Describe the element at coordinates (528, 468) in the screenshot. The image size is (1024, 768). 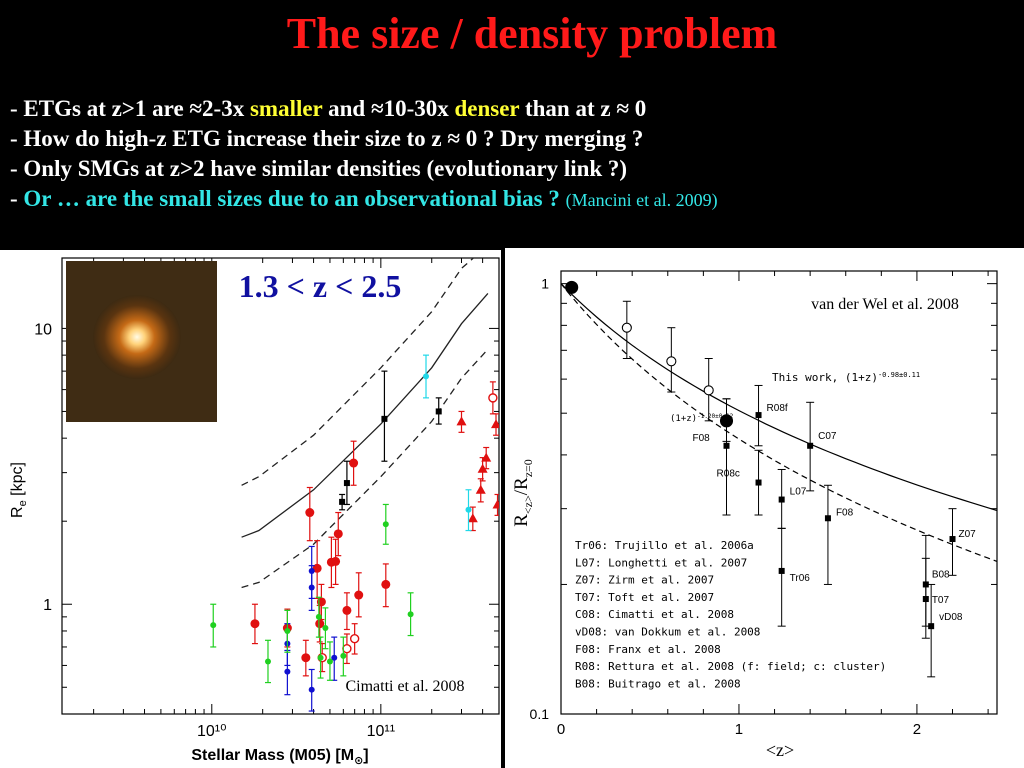
I see `y-axis-label-sub: z=0` at that location.